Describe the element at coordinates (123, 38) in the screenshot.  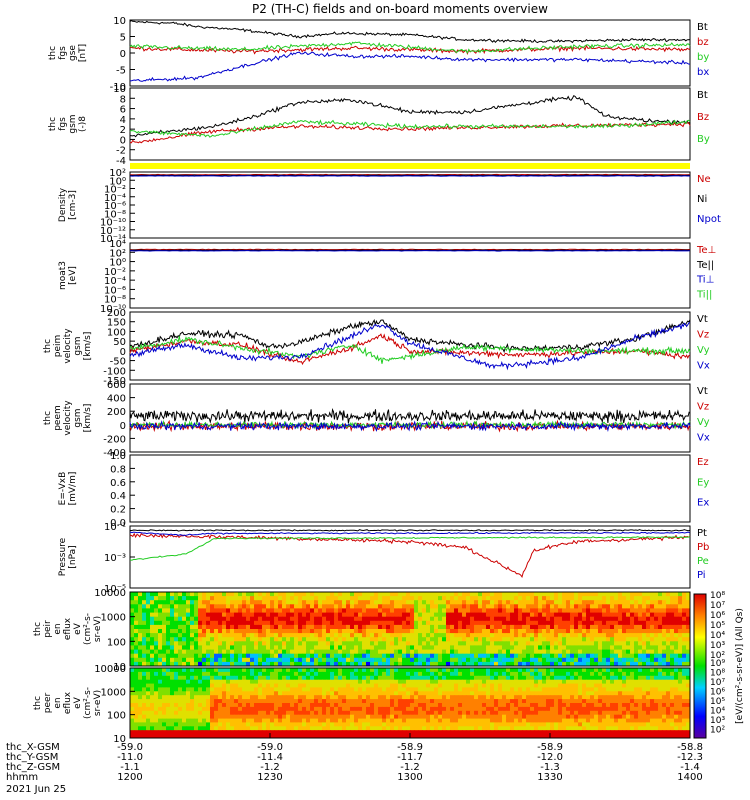
I see `y-tick-label: 5` at that location.